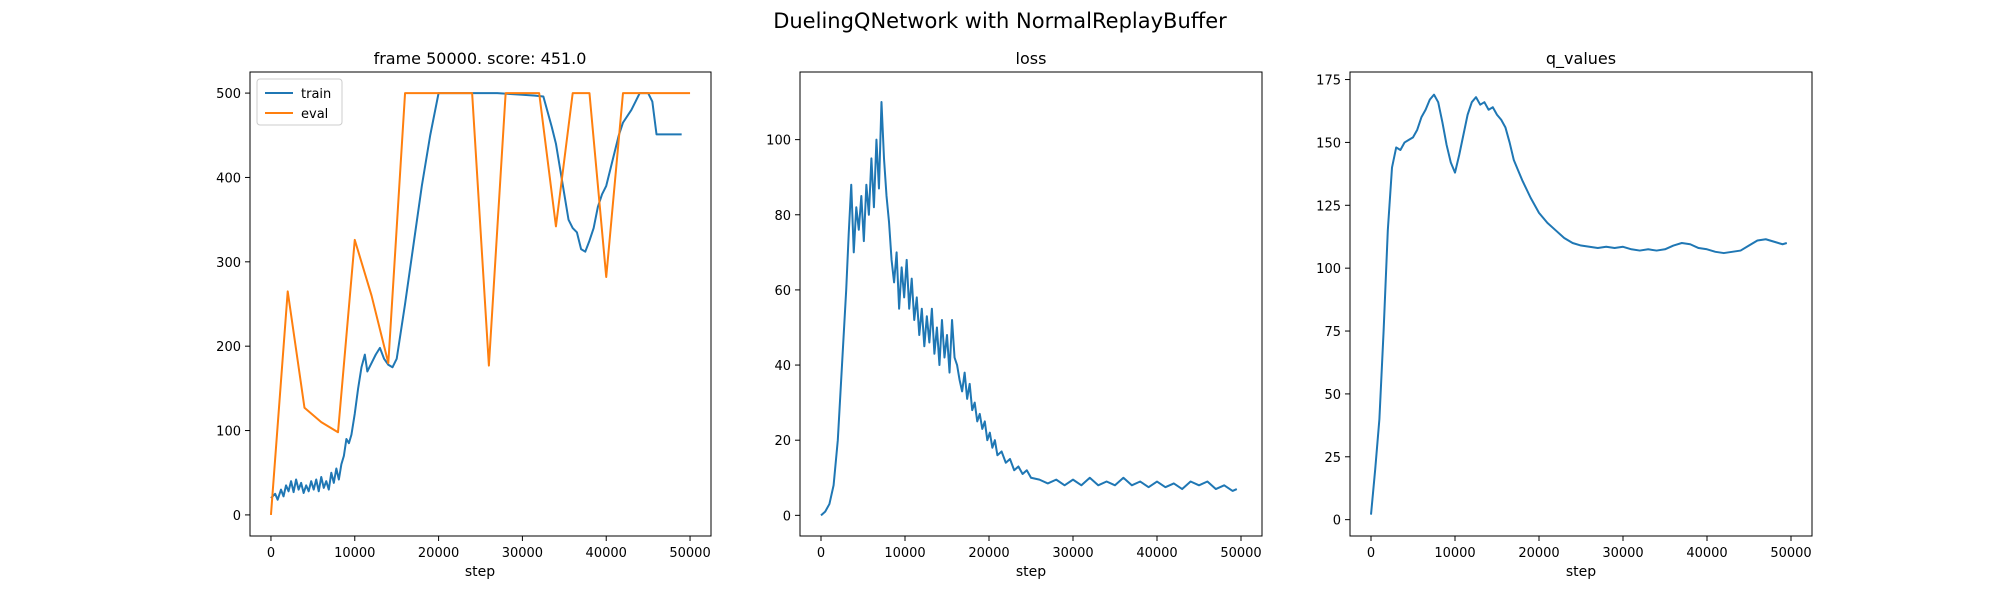 The image size is (2000, 600). What do you see at coordinates (1328, 206) in the screenshot?
I see `q-values-ytick-label: 125` at bounding box center [1328, 206].